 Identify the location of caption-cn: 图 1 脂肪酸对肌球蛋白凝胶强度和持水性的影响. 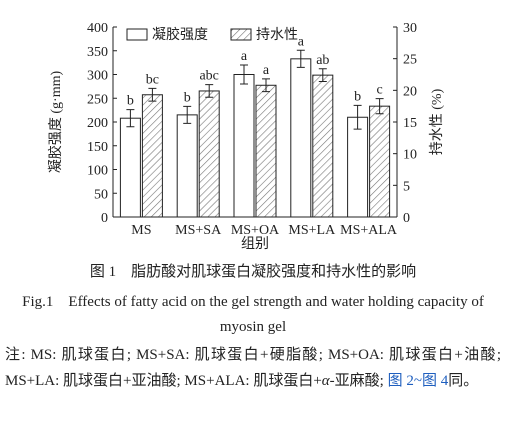
(253, 272).